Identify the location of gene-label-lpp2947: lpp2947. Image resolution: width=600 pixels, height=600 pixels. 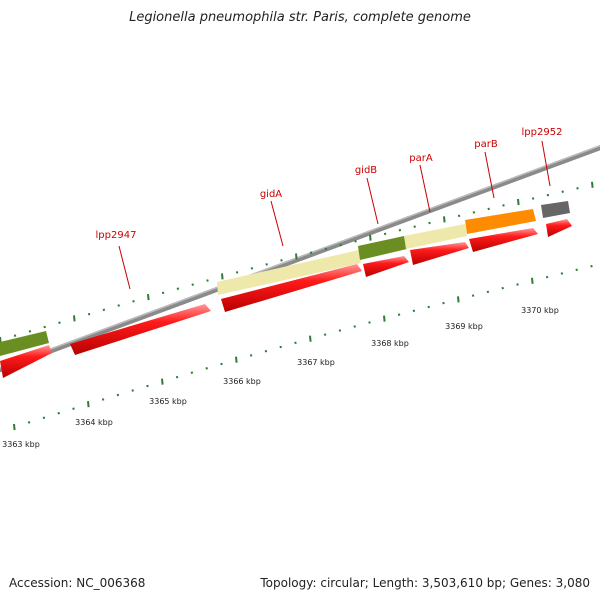
(116, 235).